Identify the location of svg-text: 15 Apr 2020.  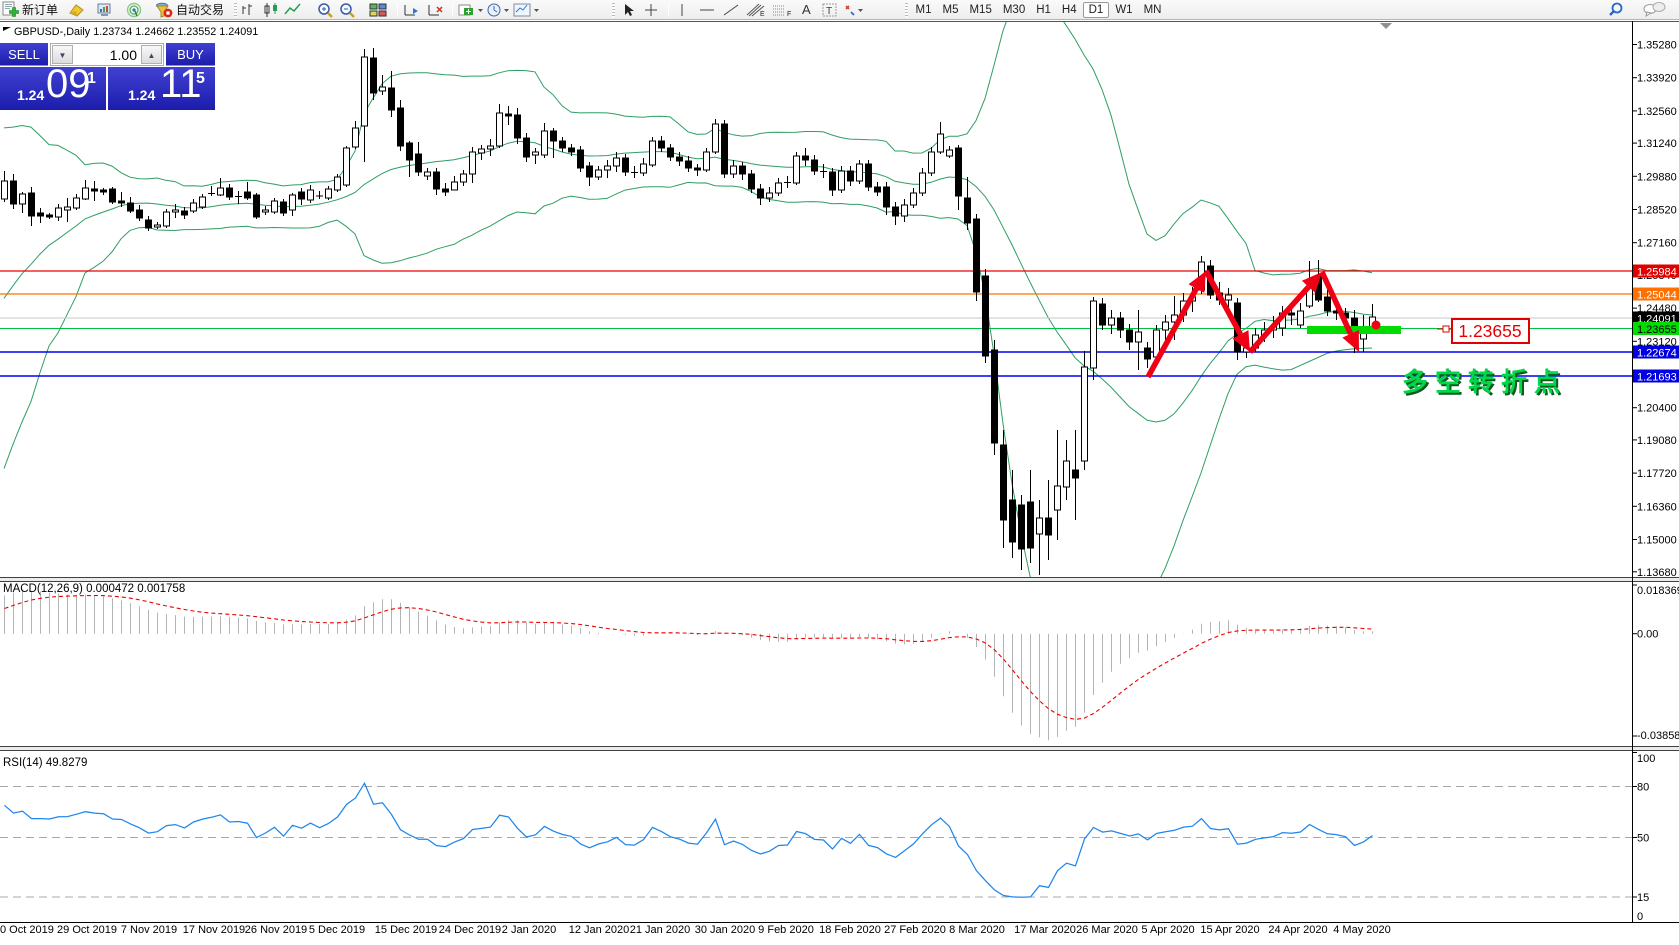
(1229, 930).